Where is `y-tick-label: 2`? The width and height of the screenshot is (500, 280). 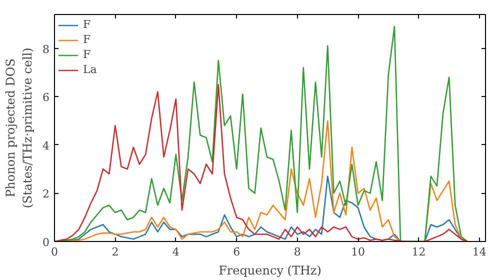 y-tick-label: 2 is located at coordinates (46, 194).